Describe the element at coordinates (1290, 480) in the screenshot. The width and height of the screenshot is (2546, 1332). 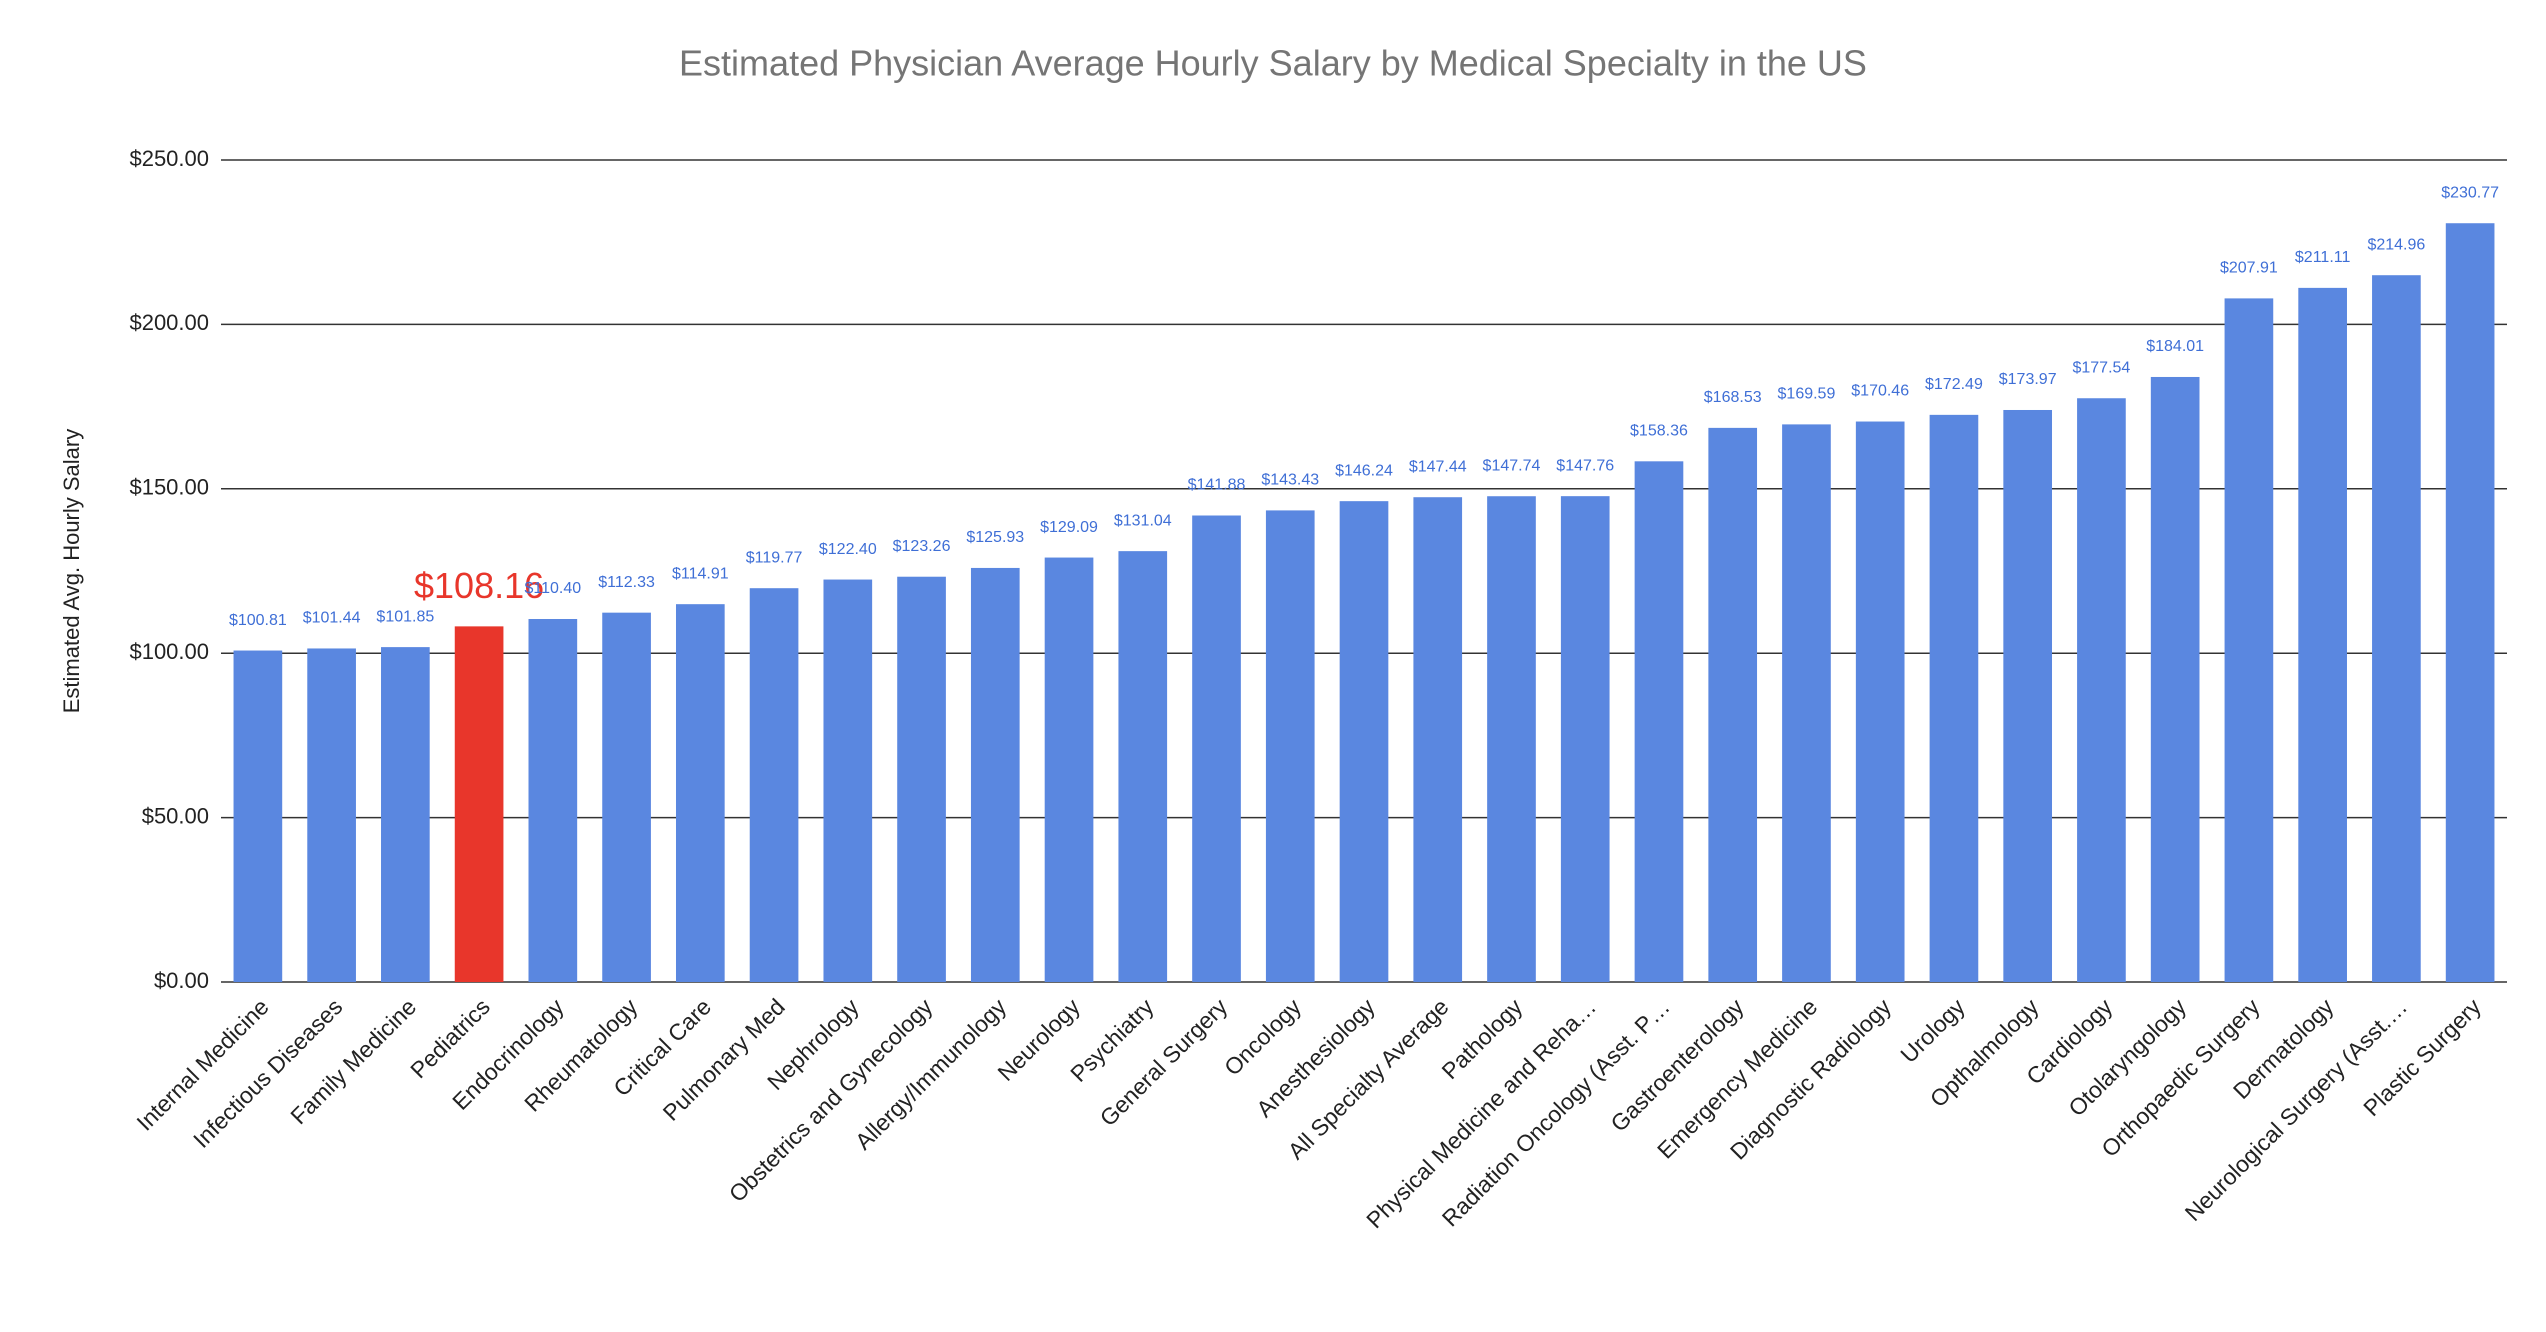
I see `value-label: $143.43` at that location.